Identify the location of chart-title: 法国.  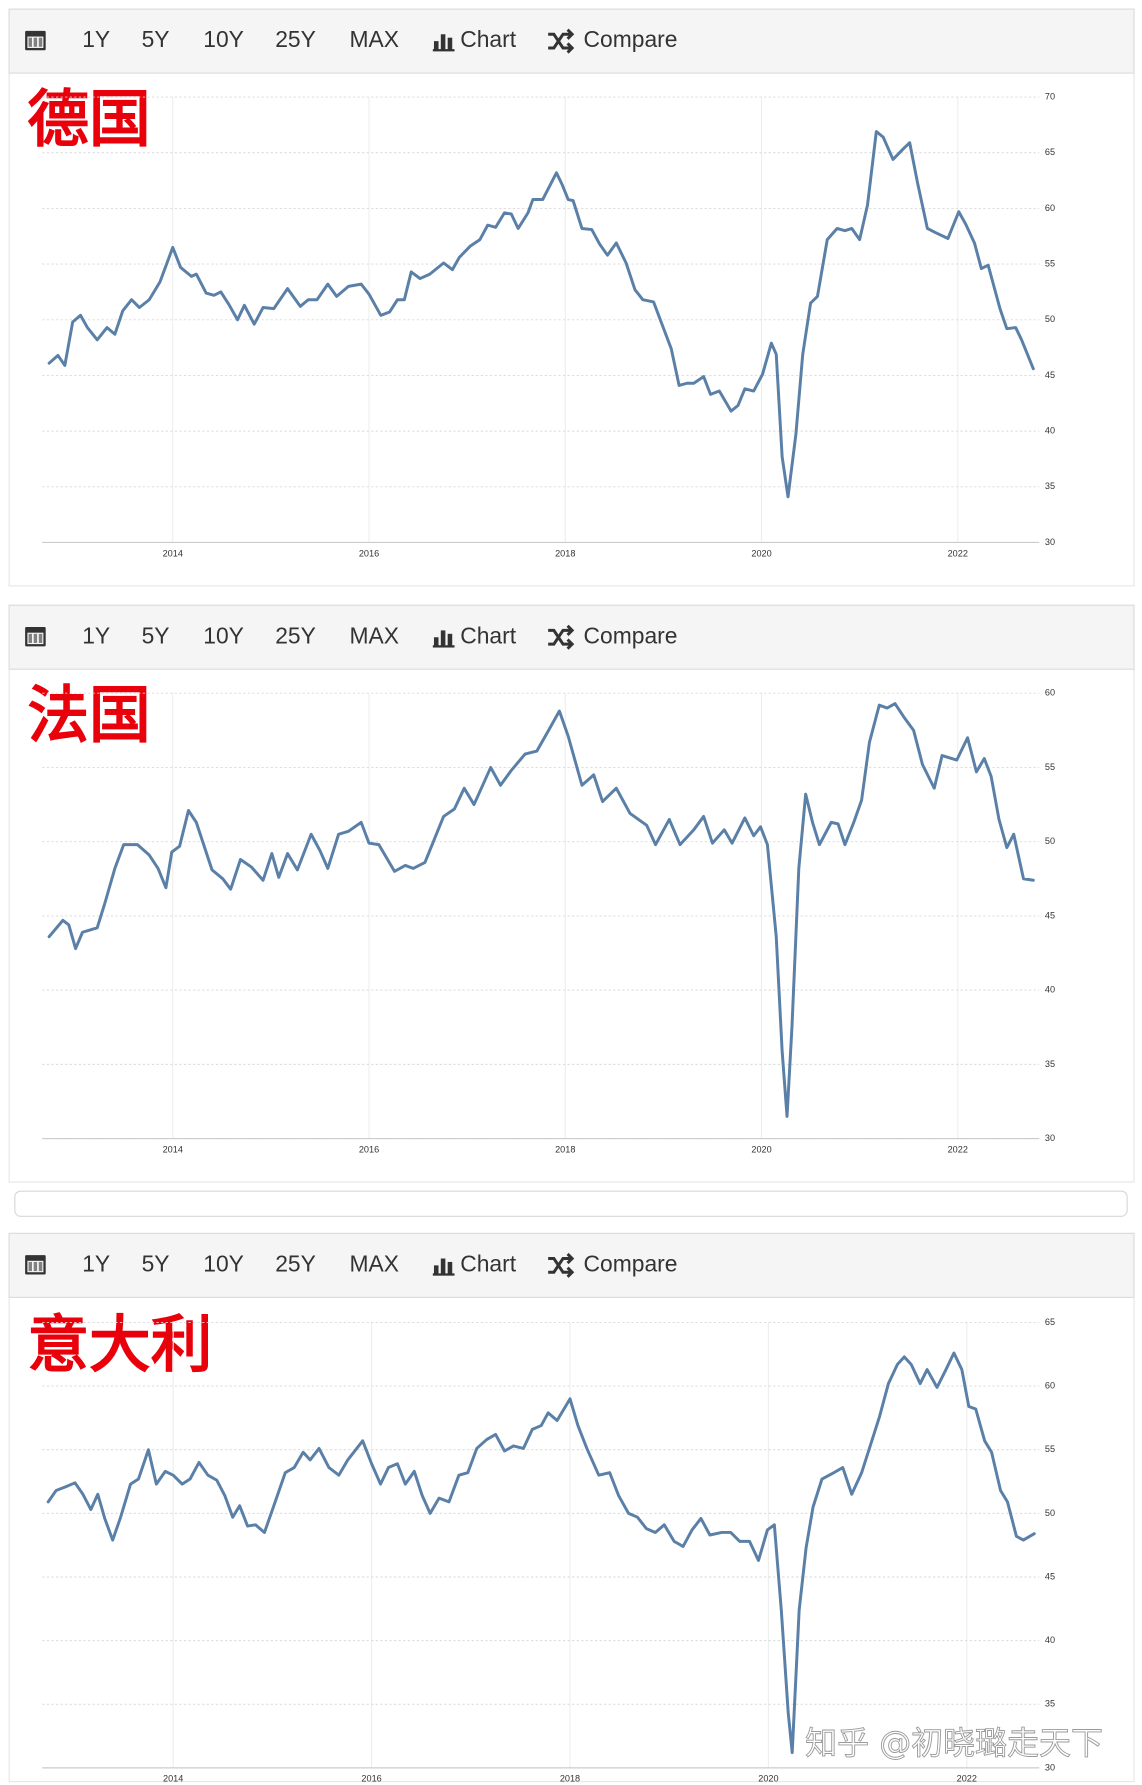
(88, 716).